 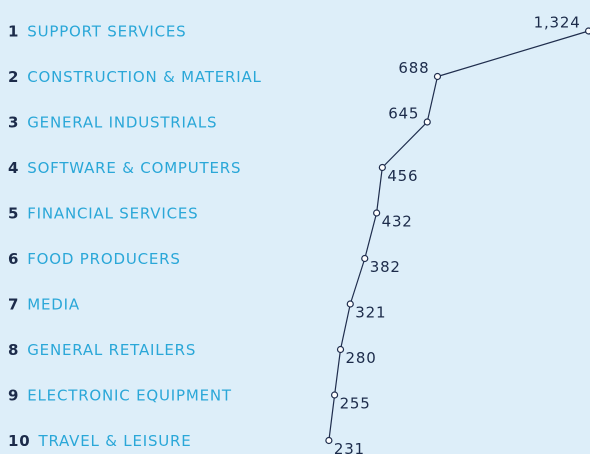 What do you see at coordinates (144, 77) in the screenshot?
I see `category-label: CONSTRUCTION & MATERIAL` at bounding box center [144, 77].